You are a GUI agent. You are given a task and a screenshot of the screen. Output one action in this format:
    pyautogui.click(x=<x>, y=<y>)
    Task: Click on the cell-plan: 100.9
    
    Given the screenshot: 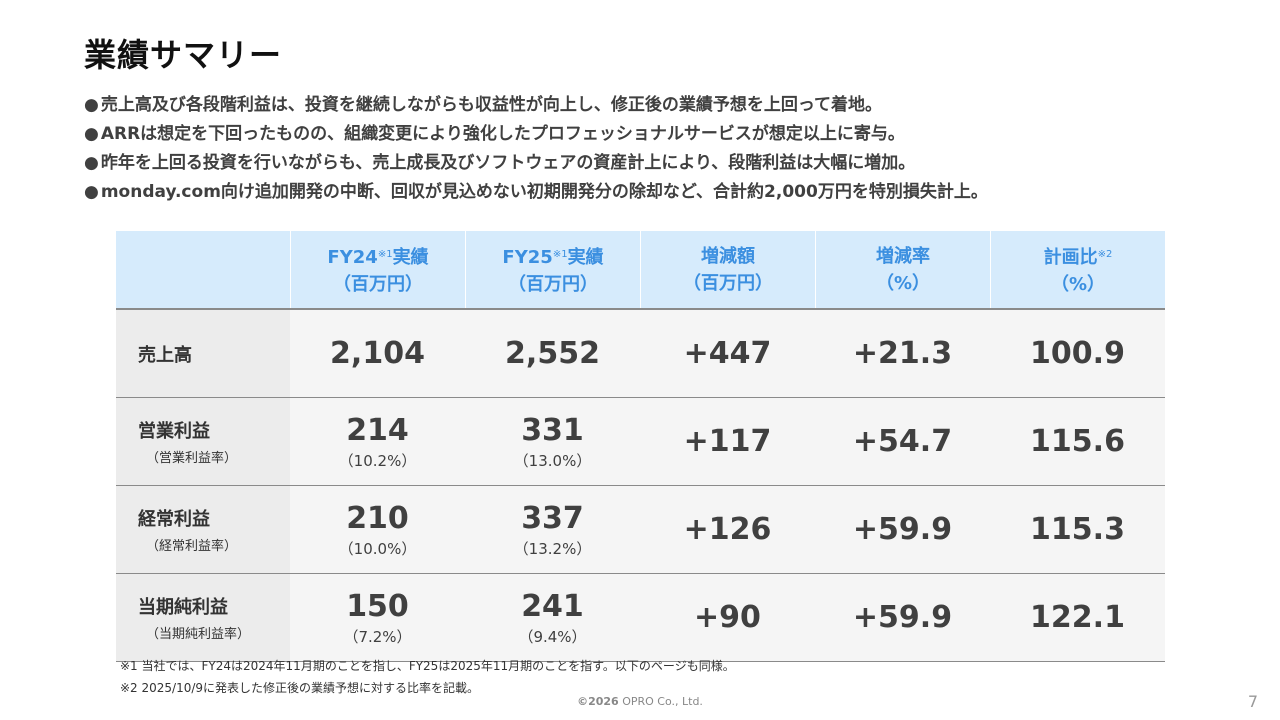 What is the action you would take?
    pyautogui.click(x=1077, y=353)
    